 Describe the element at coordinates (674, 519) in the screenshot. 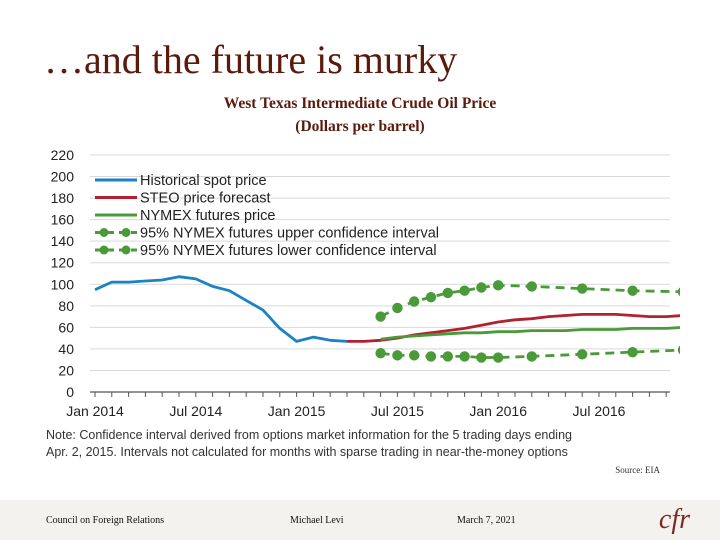

I see `cfr-logo: cfr` at that location.